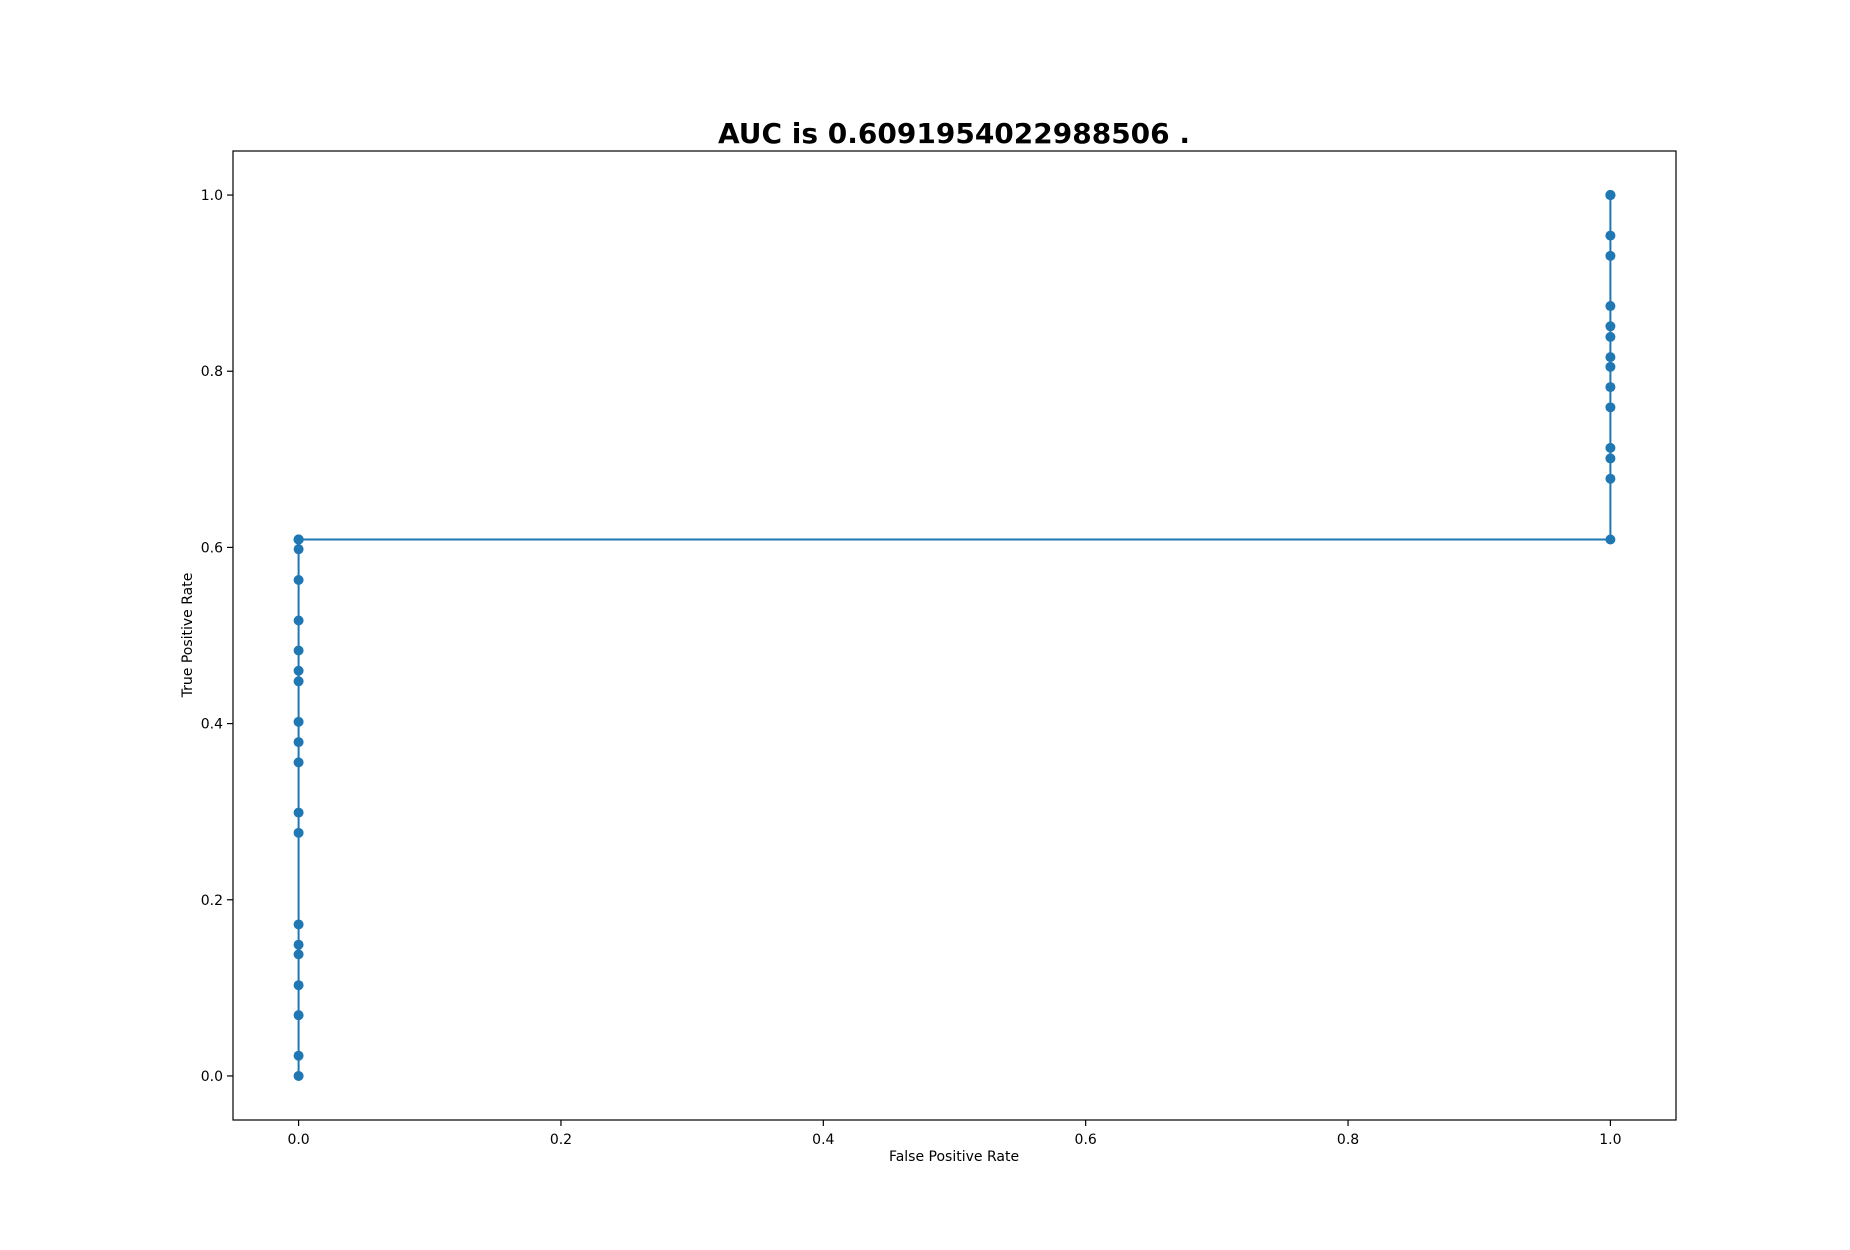  I want to click on y-axis: 0.0 0.2 0.4 0.6 0.8 1.0, so click(217, 636).